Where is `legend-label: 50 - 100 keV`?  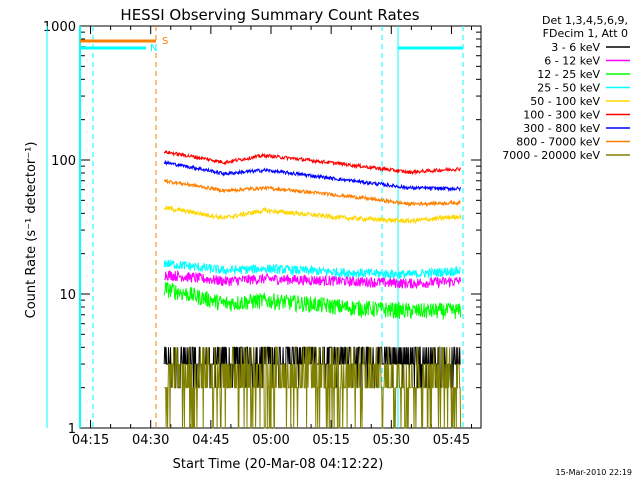 legend-label: 50 - 100 keV is located at coordinates (565, 101).